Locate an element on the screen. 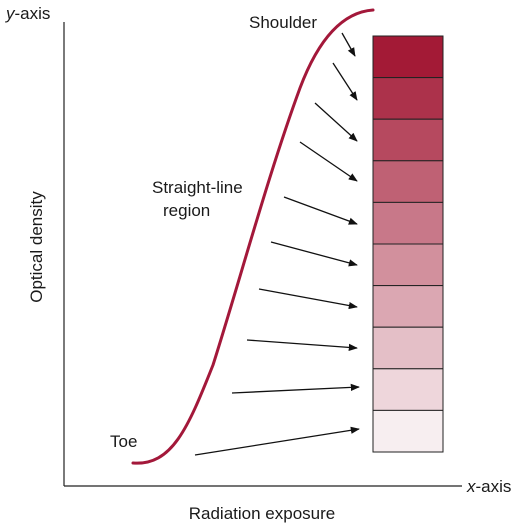  y-axis-title: Optical density is located at coordinates (36, 247).